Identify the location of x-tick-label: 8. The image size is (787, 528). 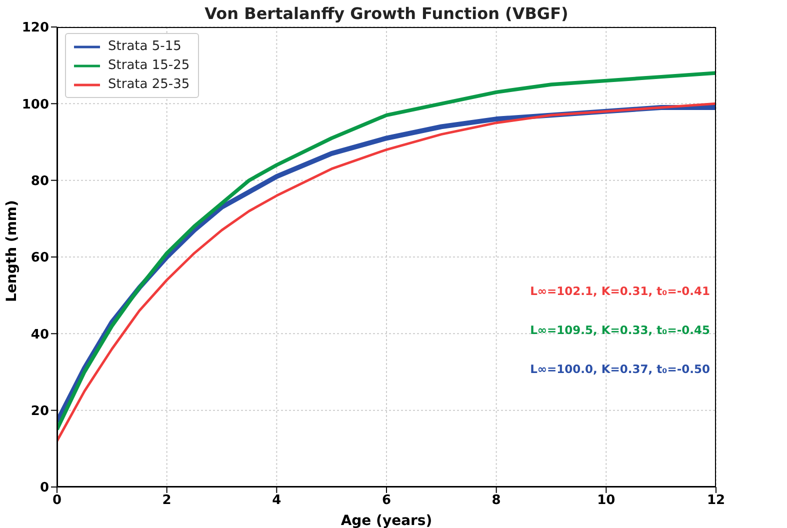
(496, 500).